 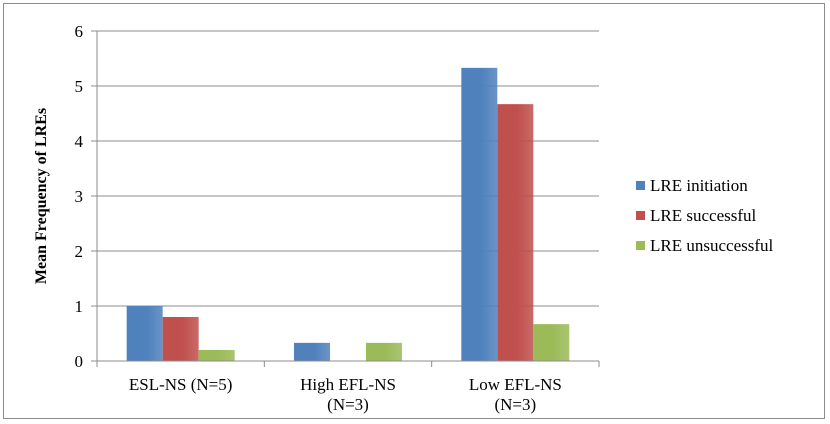 What do you see at coordinates (181, 384) in the screenshot?
I see `x-category-label: ESL-NS (N=5)` at bounding box center [181, 384].